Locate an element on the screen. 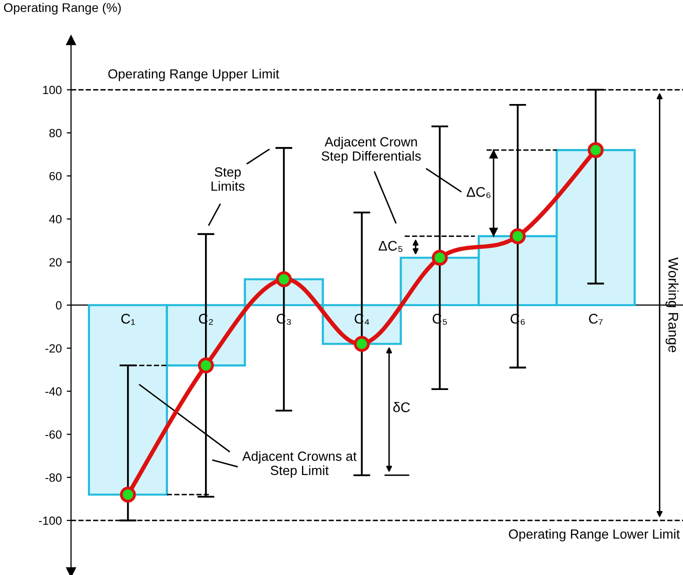 This screenshot has width=683, height=575. ref-line-label: Operating Range Upper Limit is located at coordinates (194, 75).